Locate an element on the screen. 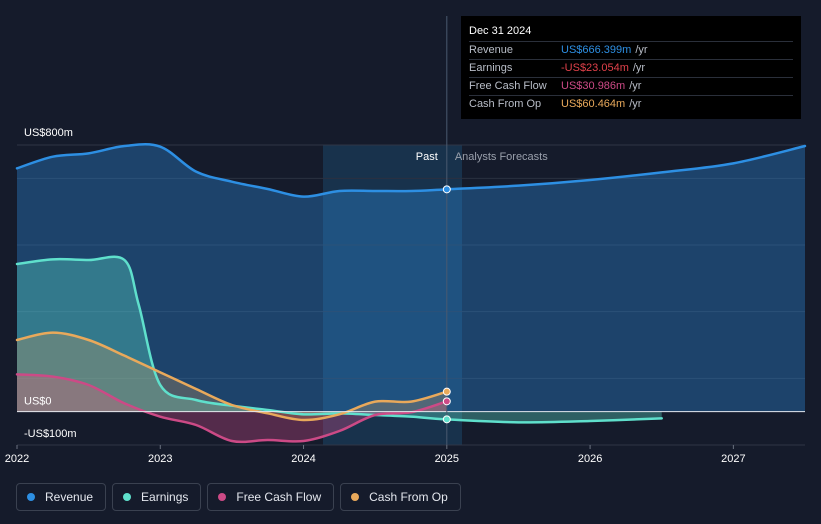 This screenshot has width=821, height=524. y-tick-label: US$800m is located at coordinates (48, 133).